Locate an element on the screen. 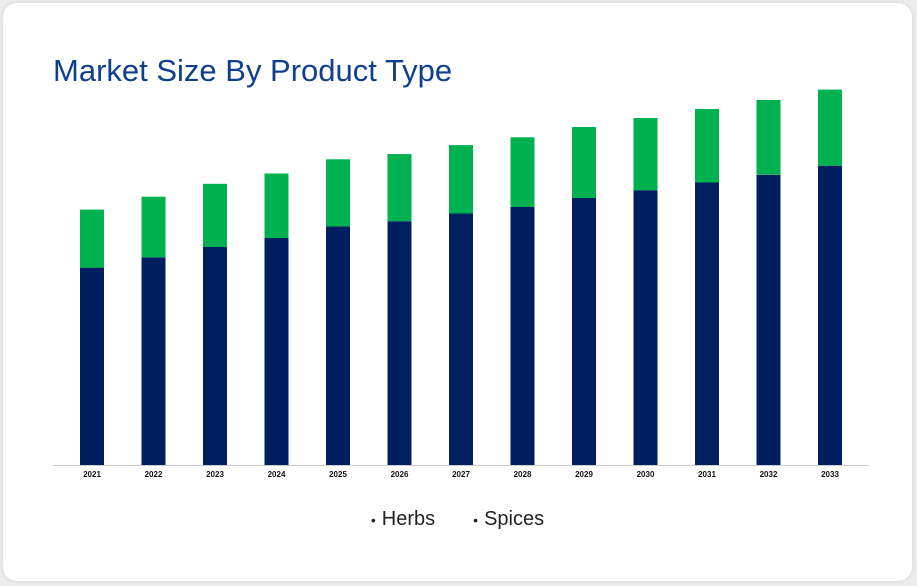 The width and height of the screenshot is (917, 586). bar-spices-2021 is located at coordinates (92, 238).